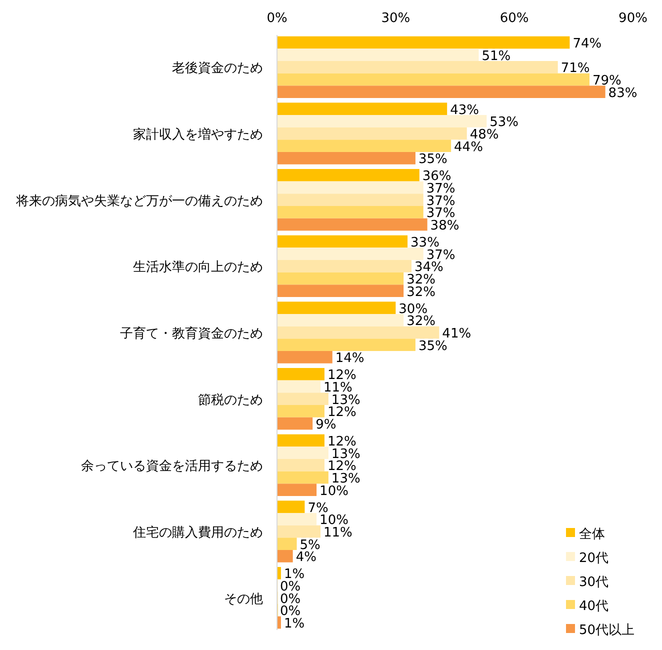  I want to click on data-label: 51%, so click(496, 56).